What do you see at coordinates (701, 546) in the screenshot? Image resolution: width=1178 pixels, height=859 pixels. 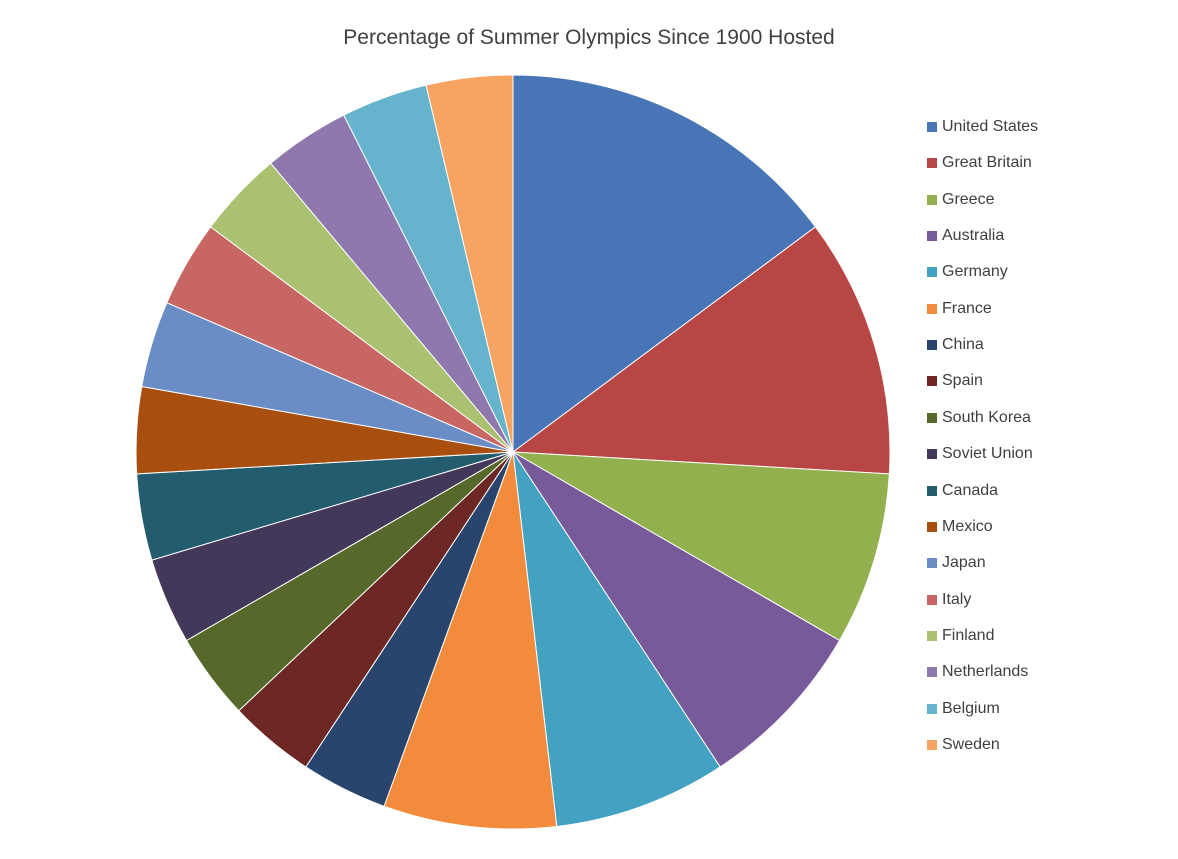 I see `pie-slice-greece` at bounding box center [701, 546].